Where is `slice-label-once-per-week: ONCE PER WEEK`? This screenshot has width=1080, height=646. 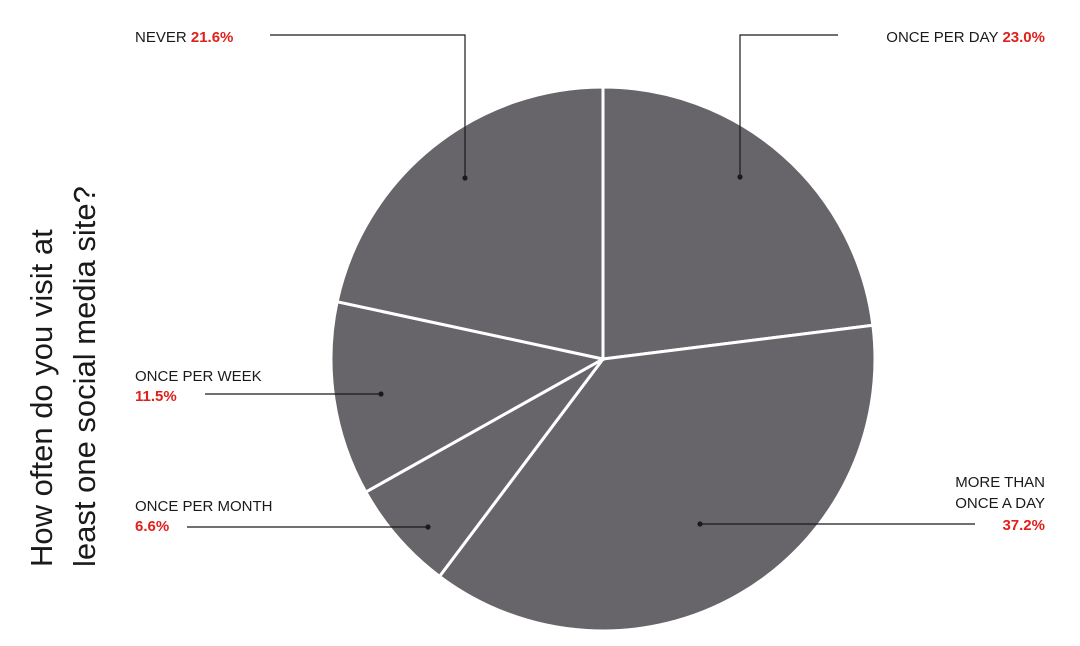 slice-label-once-per-week: ONCE PER WEEK is located at coordinates (198, 376).